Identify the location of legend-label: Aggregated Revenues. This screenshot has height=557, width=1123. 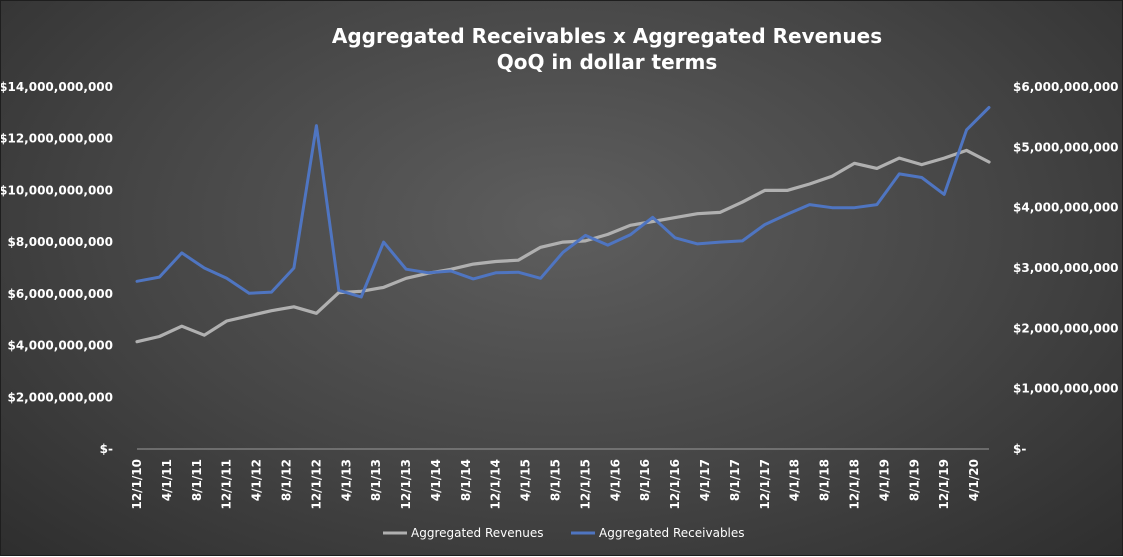
(477, 533).